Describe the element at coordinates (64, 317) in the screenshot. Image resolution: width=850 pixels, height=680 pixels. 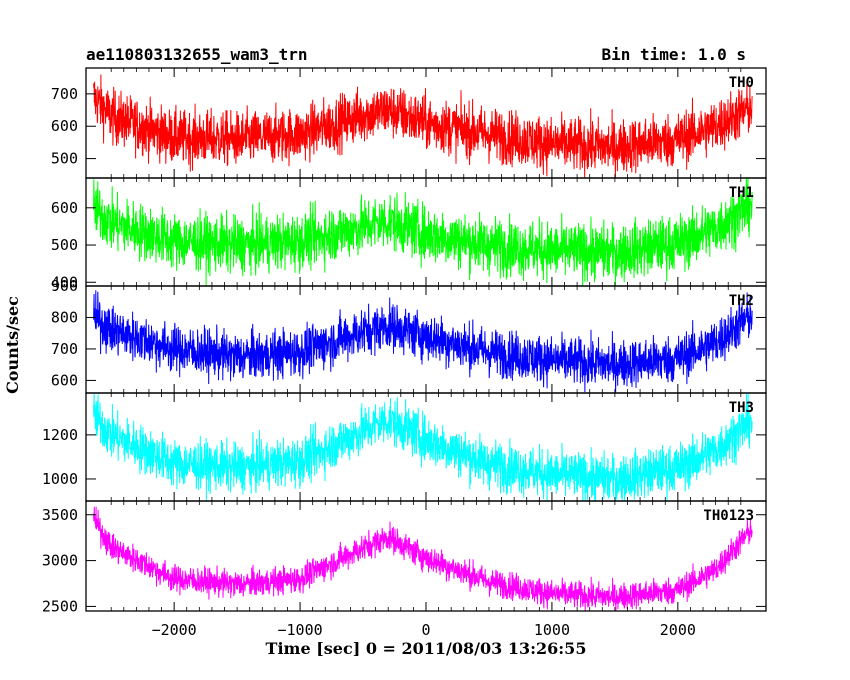
I see `y-tick-label: 800` at that location.